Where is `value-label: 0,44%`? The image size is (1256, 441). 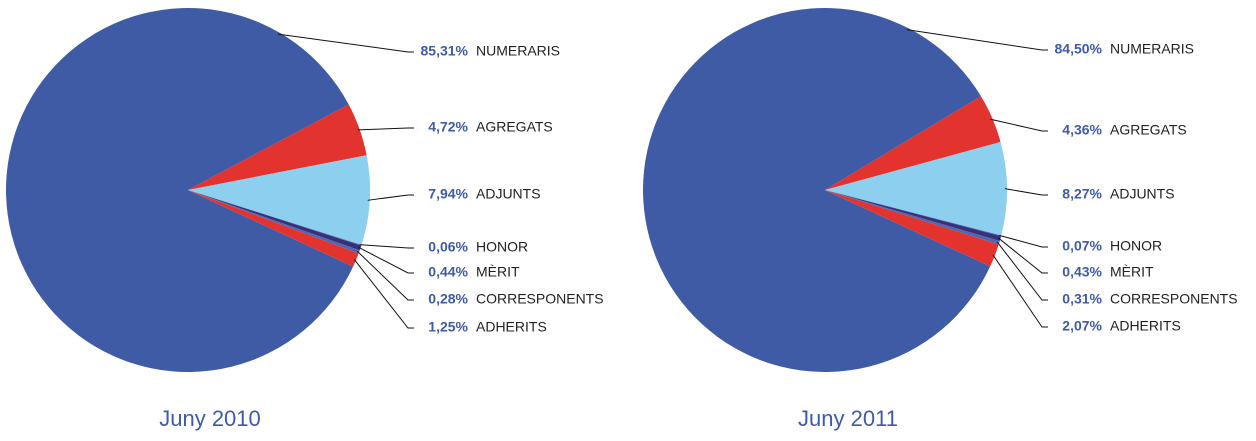 value-label: 0,44% is located at coordinates (448, 272).